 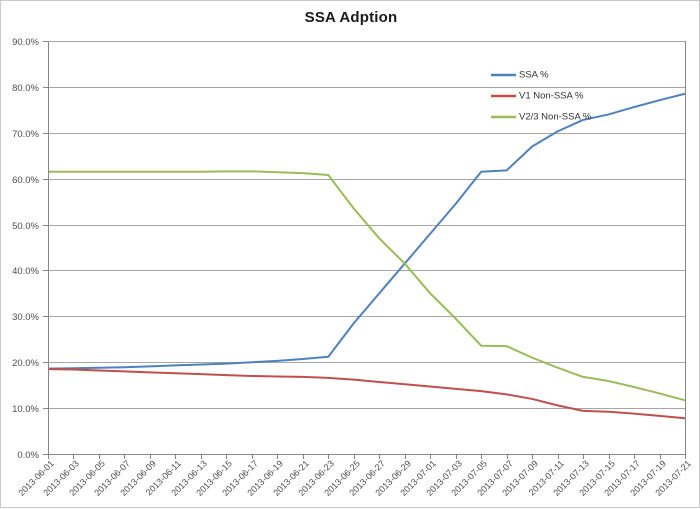 I want to click on y-tick-label: 60.0%, so click(x=25, y=180).